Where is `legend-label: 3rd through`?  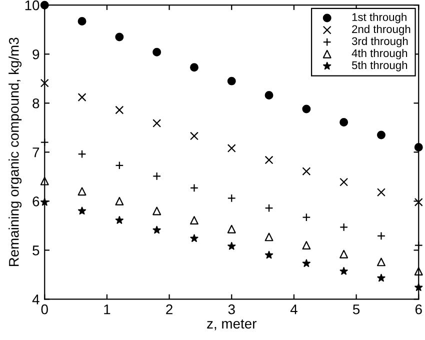 legend-label: 3rd through is located at coordinates (380, 42).